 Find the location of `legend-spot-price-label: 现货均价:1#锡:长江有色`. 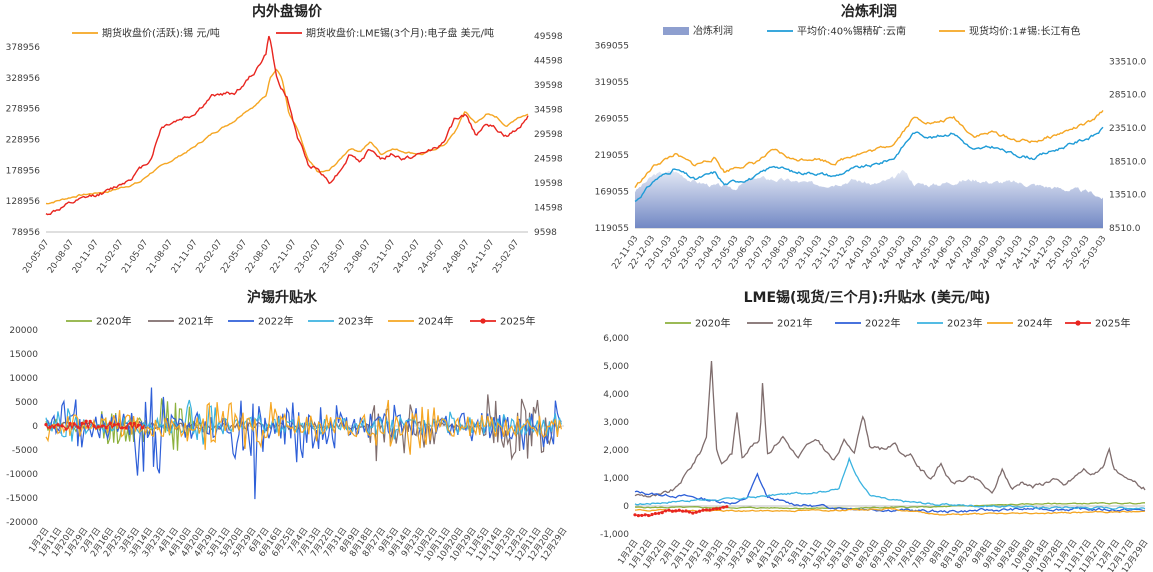

legend-spot-price-label: 现货均价:1#锡:长江有色 is located at coordinates (1024, 31).